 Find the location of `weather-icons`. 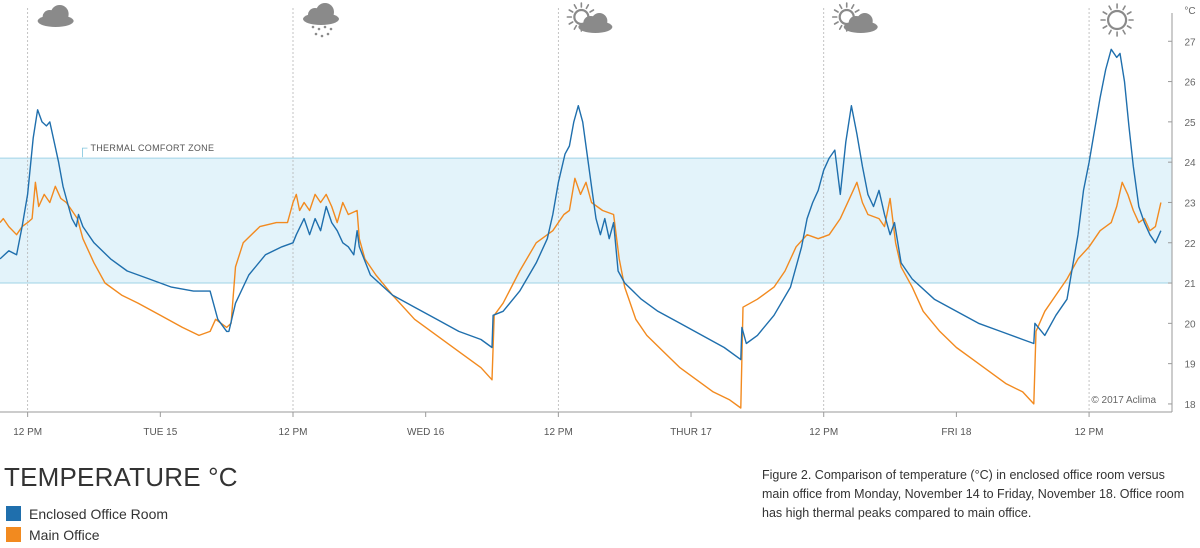

weather-icons is located at coordinates (585, 20).